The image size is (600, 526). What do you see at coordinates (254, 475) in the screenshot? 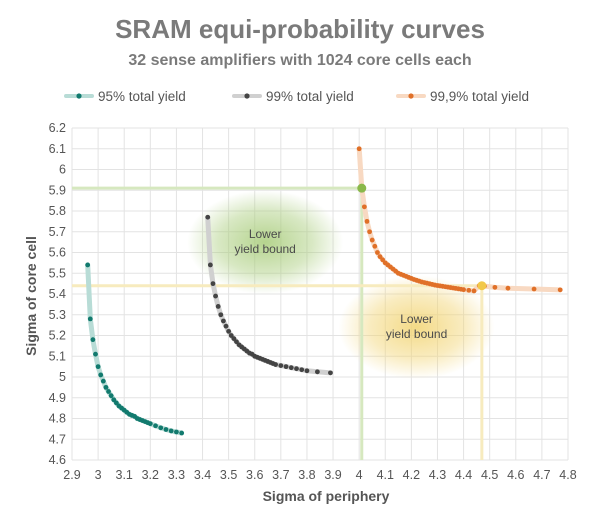
I see `x-tick-label: 3.6` at bounding box center [254, 475].